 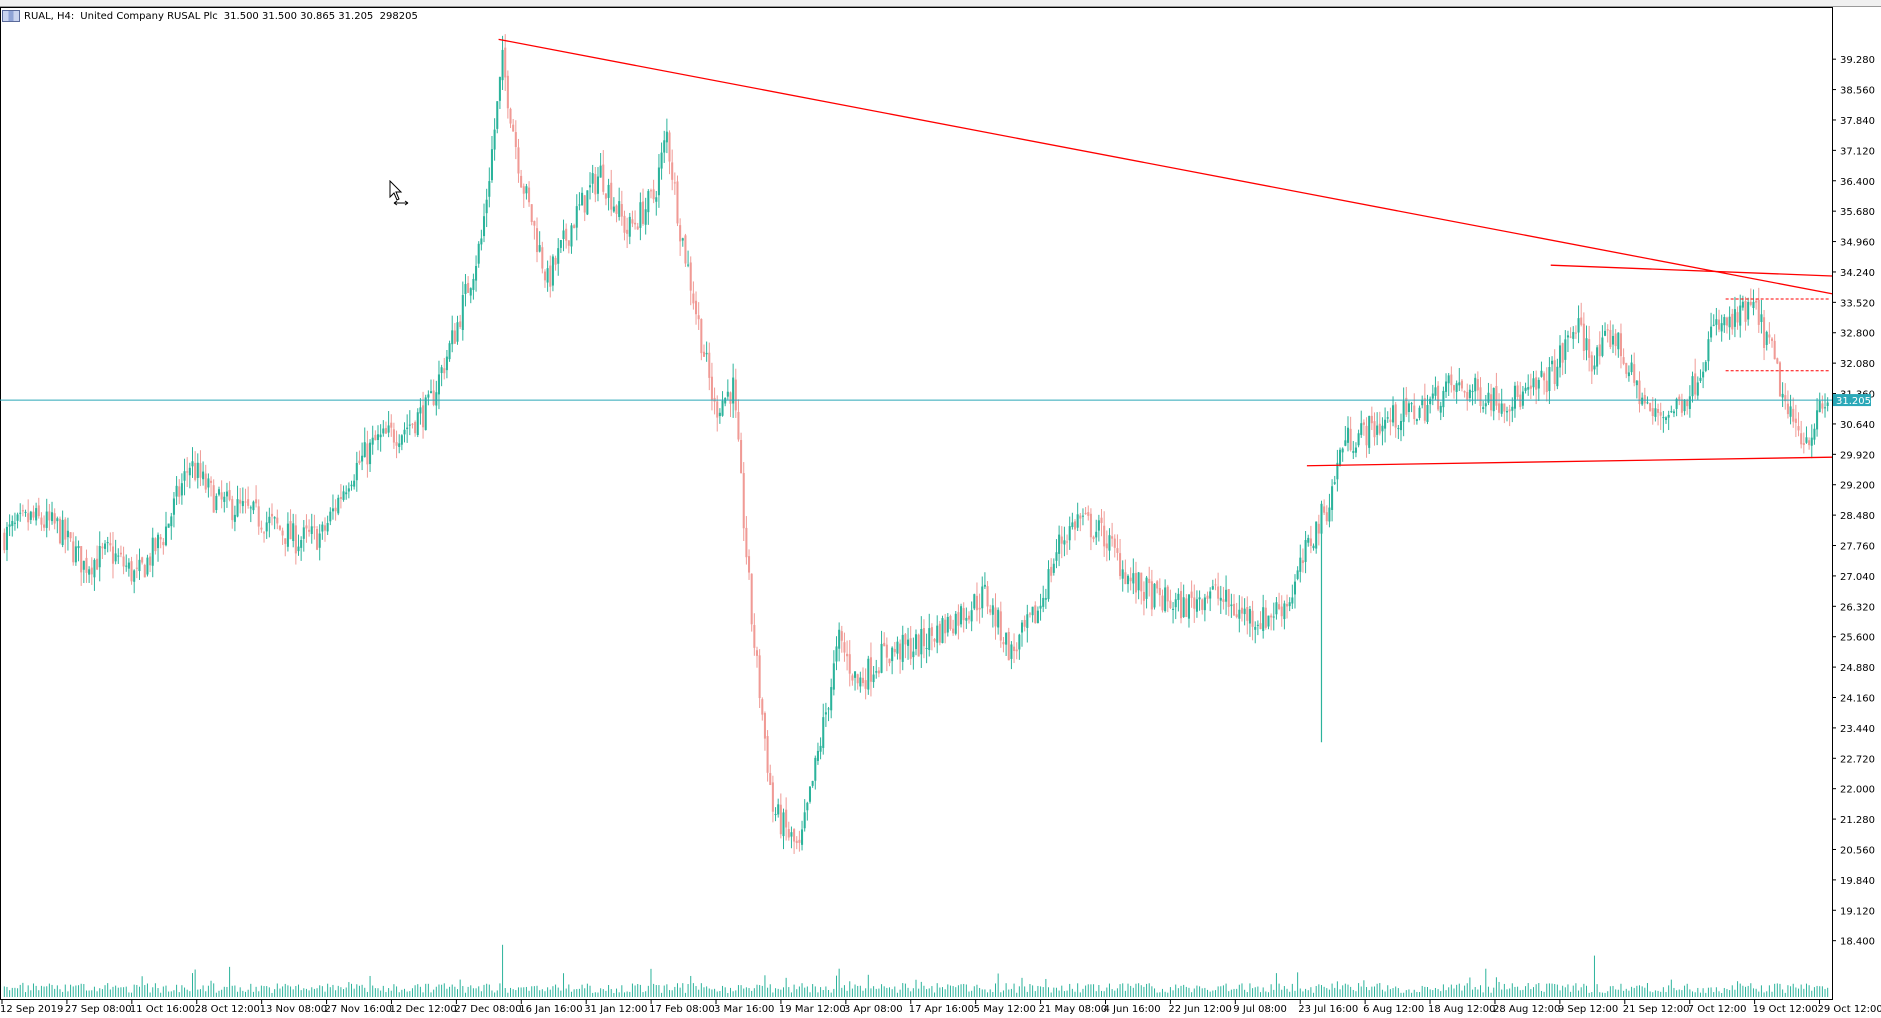 What do you see at coordinates (1857, 212) in the screenshot?
I see `y-tick-label: 35.680` at bounding box center [1857, 212].